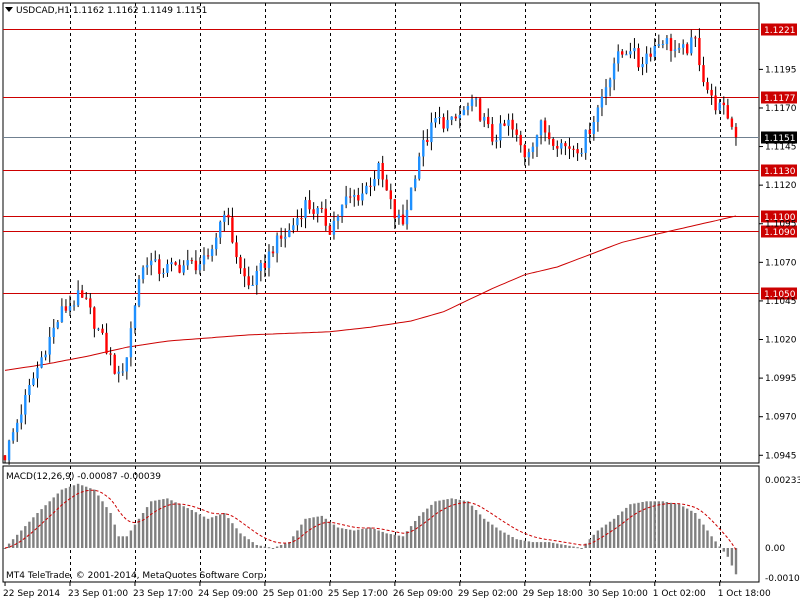  What do you see at coordinates (553, 594) in the screenshot?
I see `time-tick-label: 29 Sep 18:00` at bounding box center [553, 594].